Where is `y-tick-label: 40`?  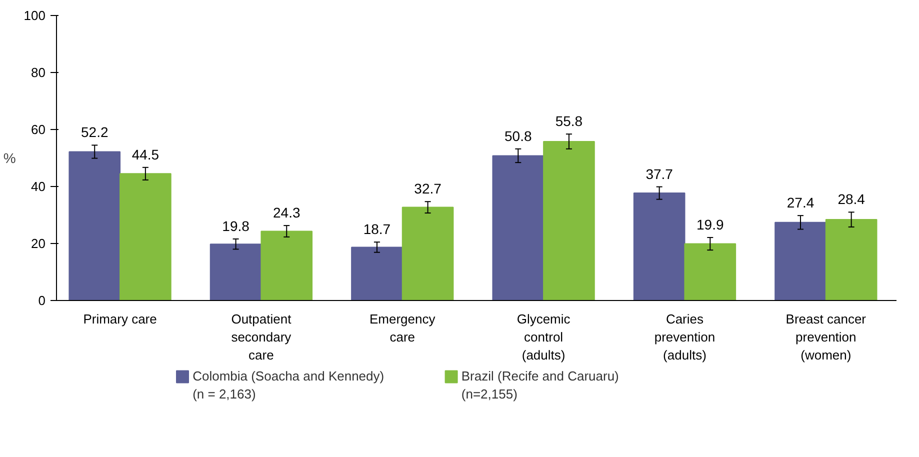 y-tick-label: 40 is located at coordinates (38, 186).